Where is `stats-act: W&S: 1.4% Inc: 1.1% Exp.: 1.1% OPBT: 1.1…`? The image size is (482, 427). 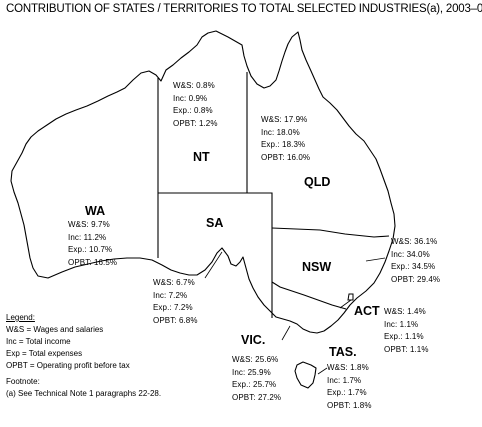 stats-act: W&S: 1.4% Inc: 1.1% Exp.: 1.1% OPBT: 1.1… is located at coordinates (406, 331).